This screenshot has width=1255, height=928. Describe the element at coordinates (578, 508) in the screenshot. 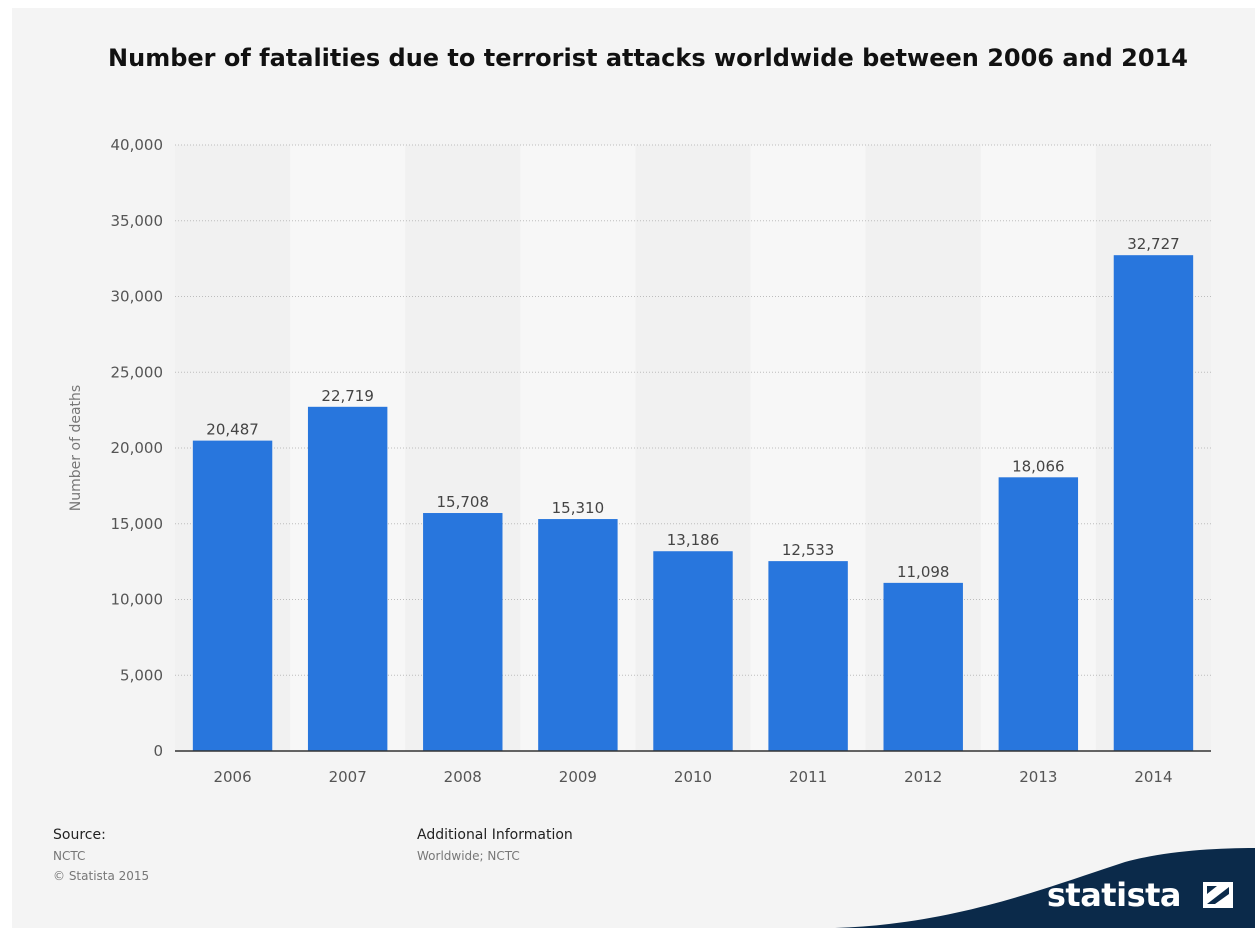

I see `bar-value-label: 15,310` at that location.